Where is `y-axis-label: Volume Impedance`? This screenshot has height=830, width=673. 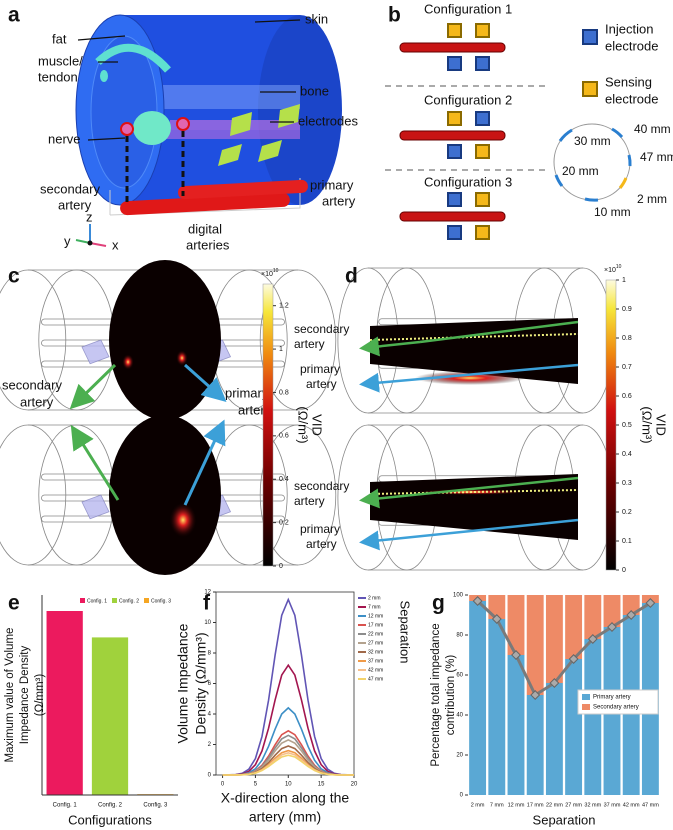
y-axis-label: Volume Impedance is located at coordinates (183, 683).